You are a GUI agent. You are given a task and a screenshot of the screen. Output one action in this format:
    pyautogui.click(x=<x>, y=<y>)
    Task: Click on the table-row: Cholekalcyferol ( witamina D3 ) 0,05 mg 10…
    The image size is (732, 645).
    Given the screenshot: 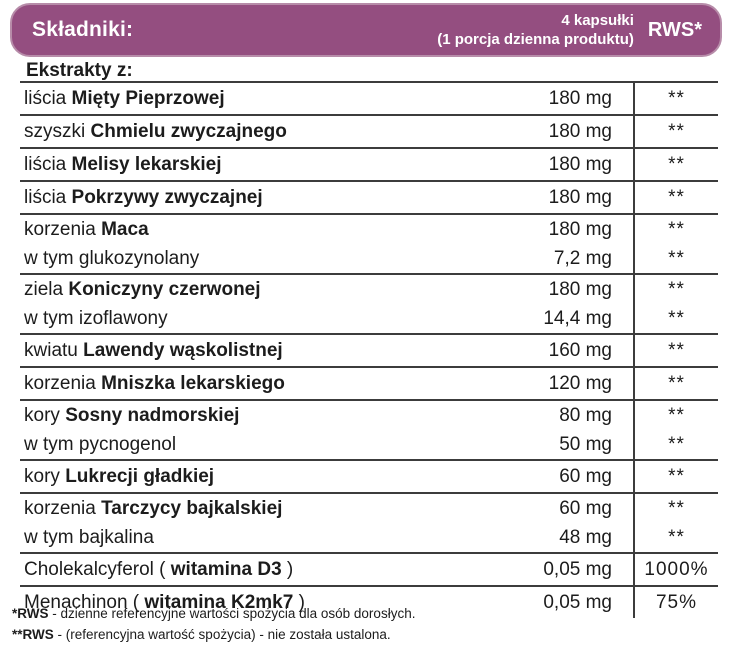 What is the action you would take?
    pyautogui.click(x=369, y=570)
    